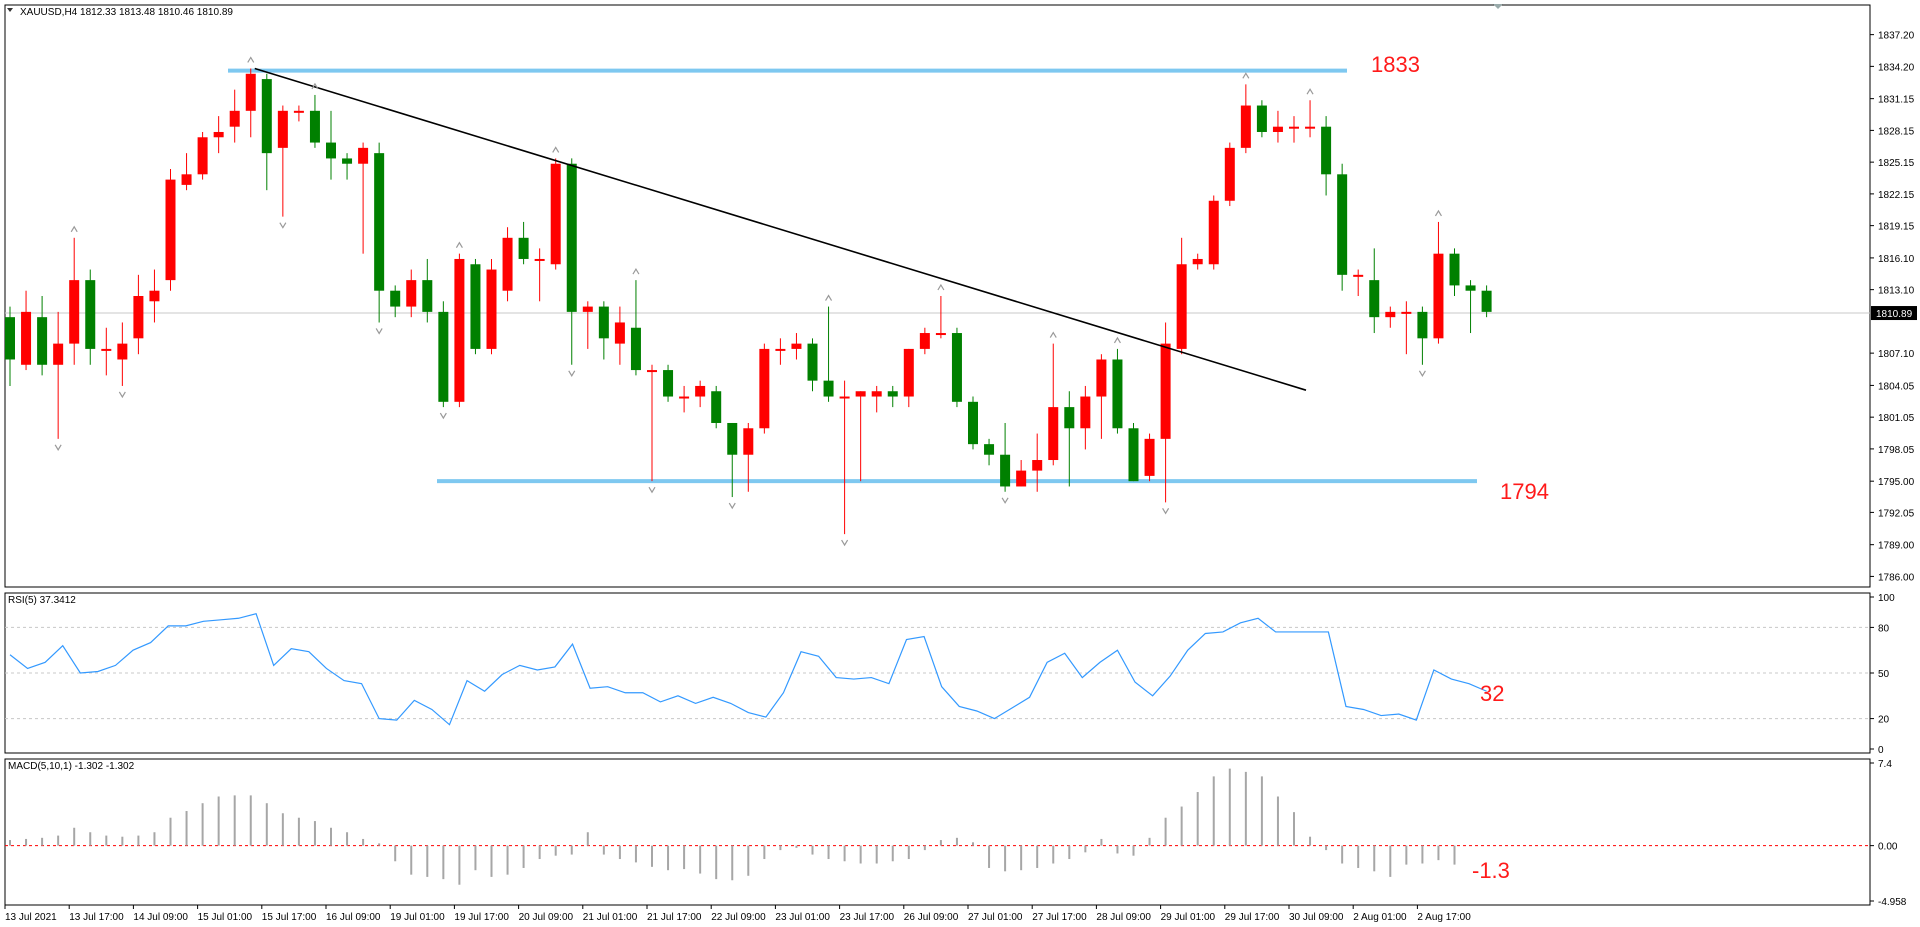 The height and width of the screenshot is (927, 1920). What do you see at coordinates (748, 669) in the screenshot?
I see `rsi-line` at bounding box center [748, 669].